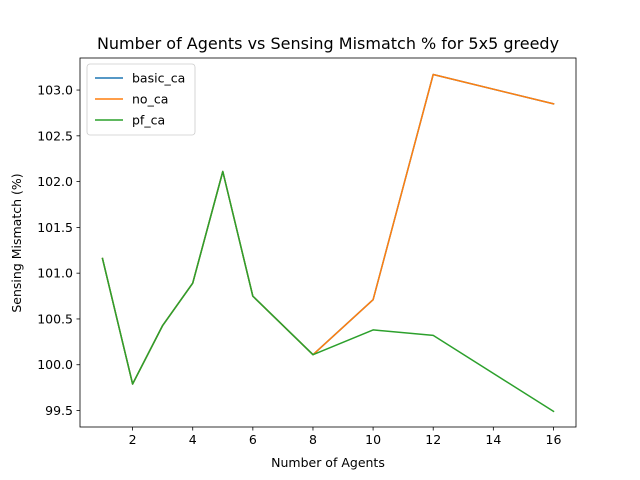 The width and height of the screenshot is (640, 480). What do you see at coordinates (16, 242) in the screenshot?
I see `y-axis-label: Sensing Mismatch (%)` at bounding box center [16, 242].